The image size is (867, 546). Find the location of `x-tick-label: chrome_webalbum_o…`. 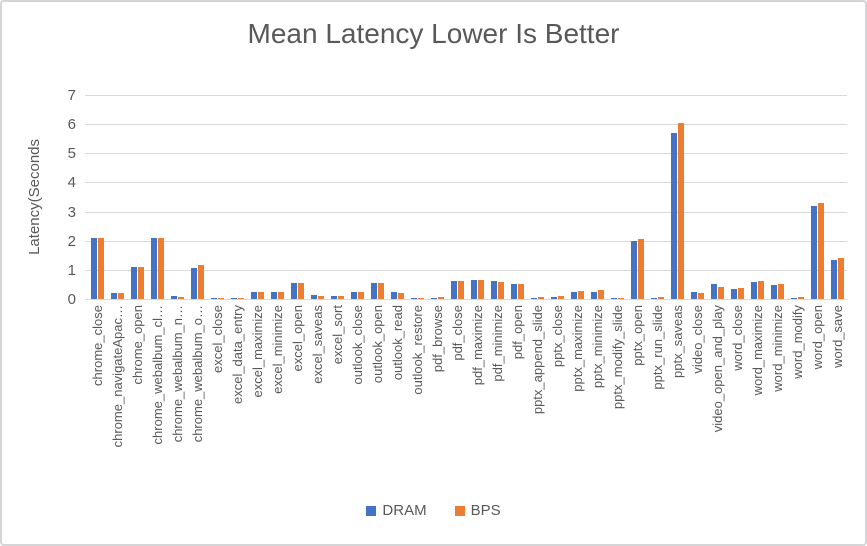

x-tick-label: chrome_webalbum_o… is located at coordinates (197, 374).